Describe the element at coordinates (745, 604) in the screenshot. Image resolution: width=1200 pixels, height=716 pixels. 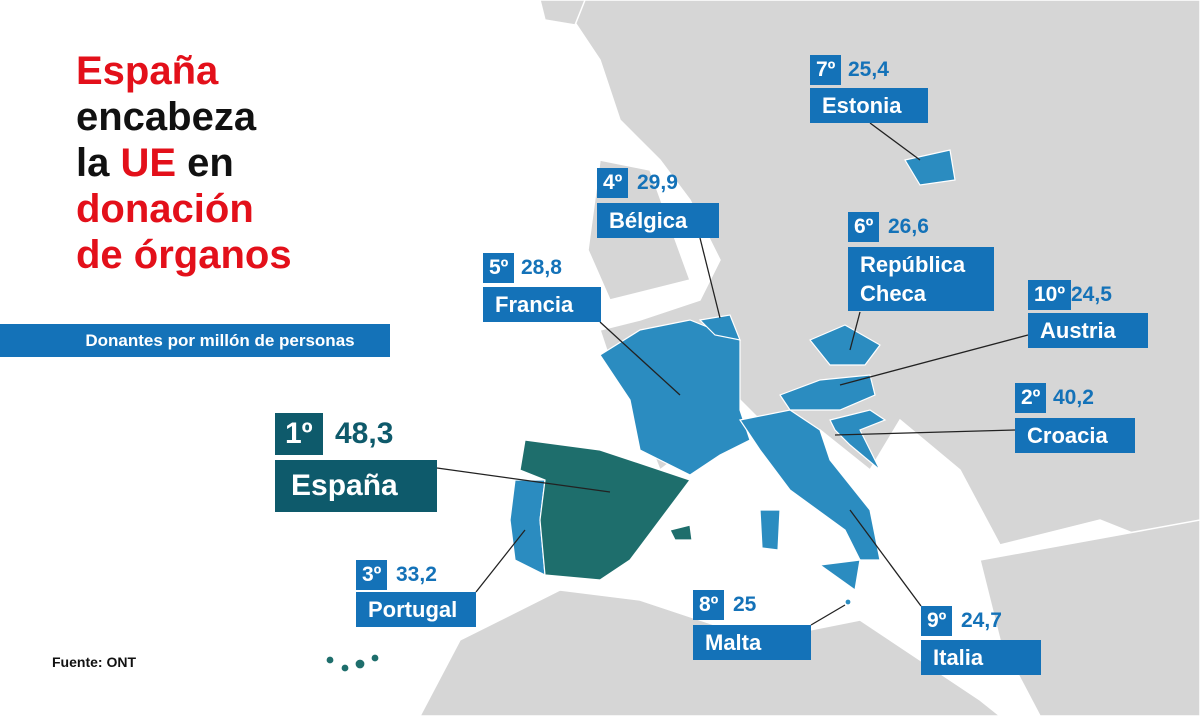
I see `value: 25` at that location.